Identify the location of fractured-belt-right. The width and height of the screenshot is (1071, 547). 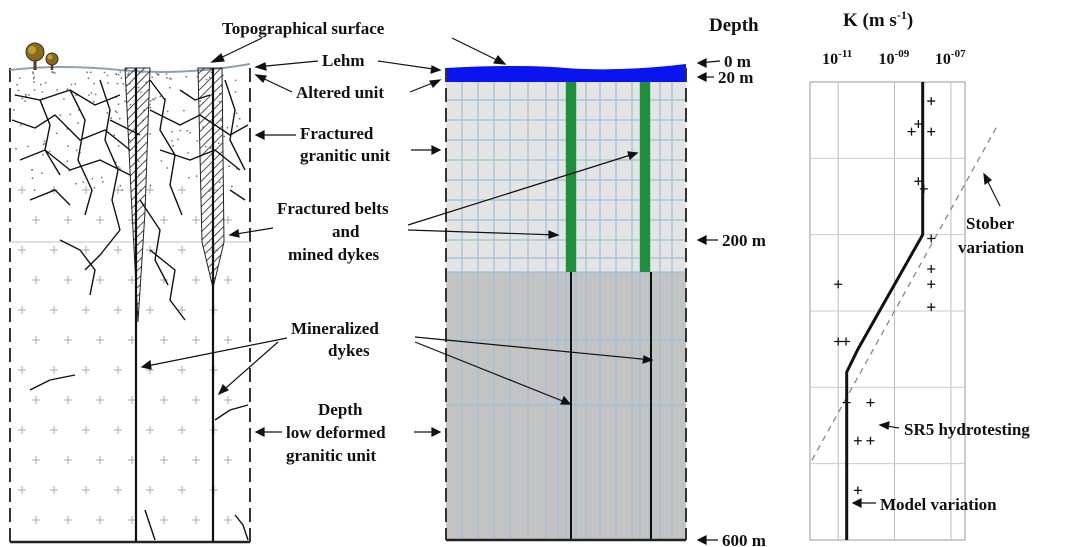
(211, 178).